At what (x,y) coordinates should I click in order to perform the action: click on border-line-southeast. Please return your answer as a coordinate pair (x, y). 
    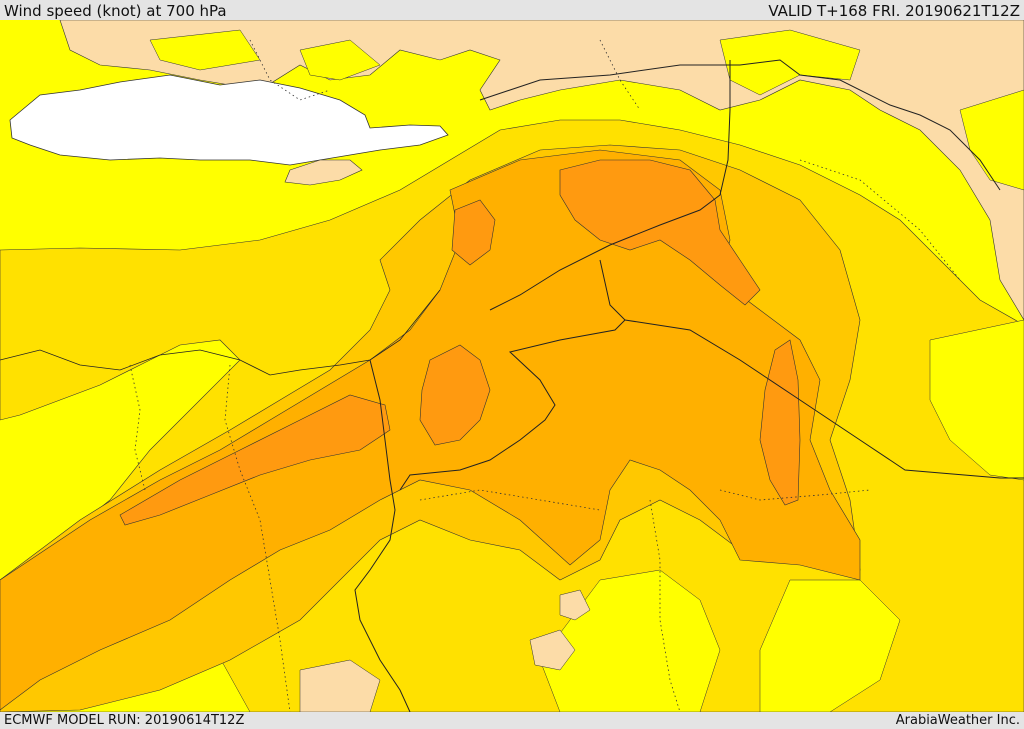
    Looking at the image, I should click on (824, 399).